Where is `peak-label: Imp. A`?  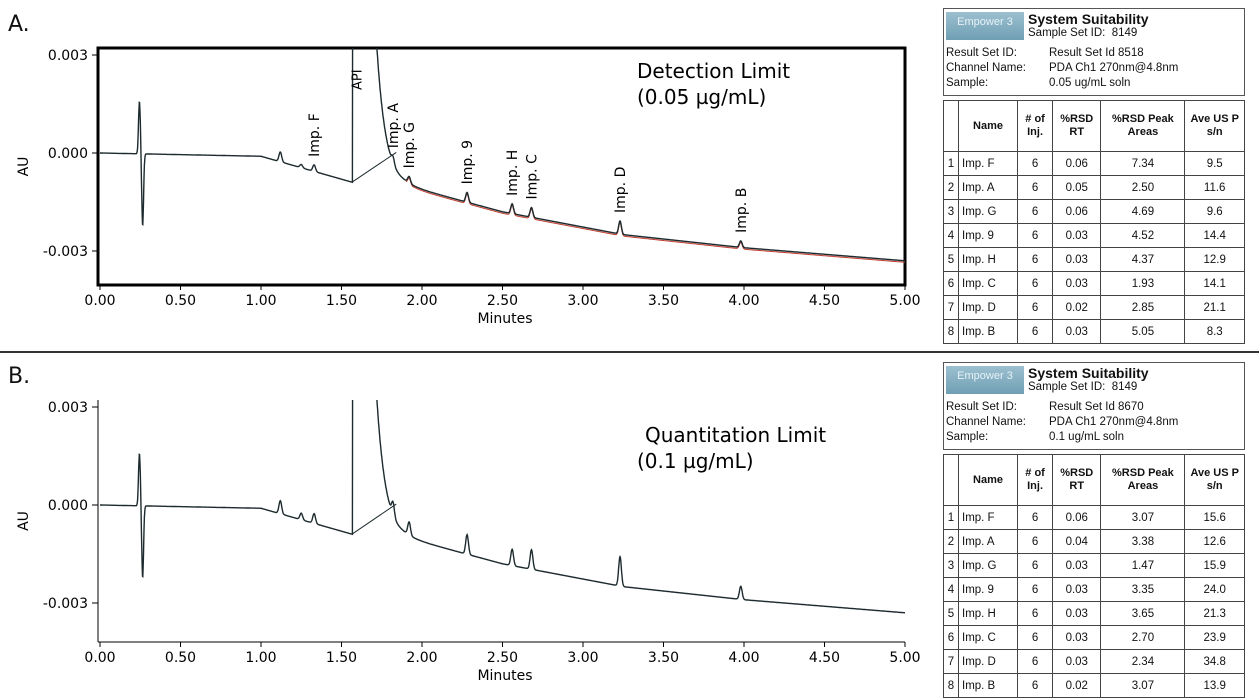
peak-label: Imp. A is located at coordinates (394, 126).